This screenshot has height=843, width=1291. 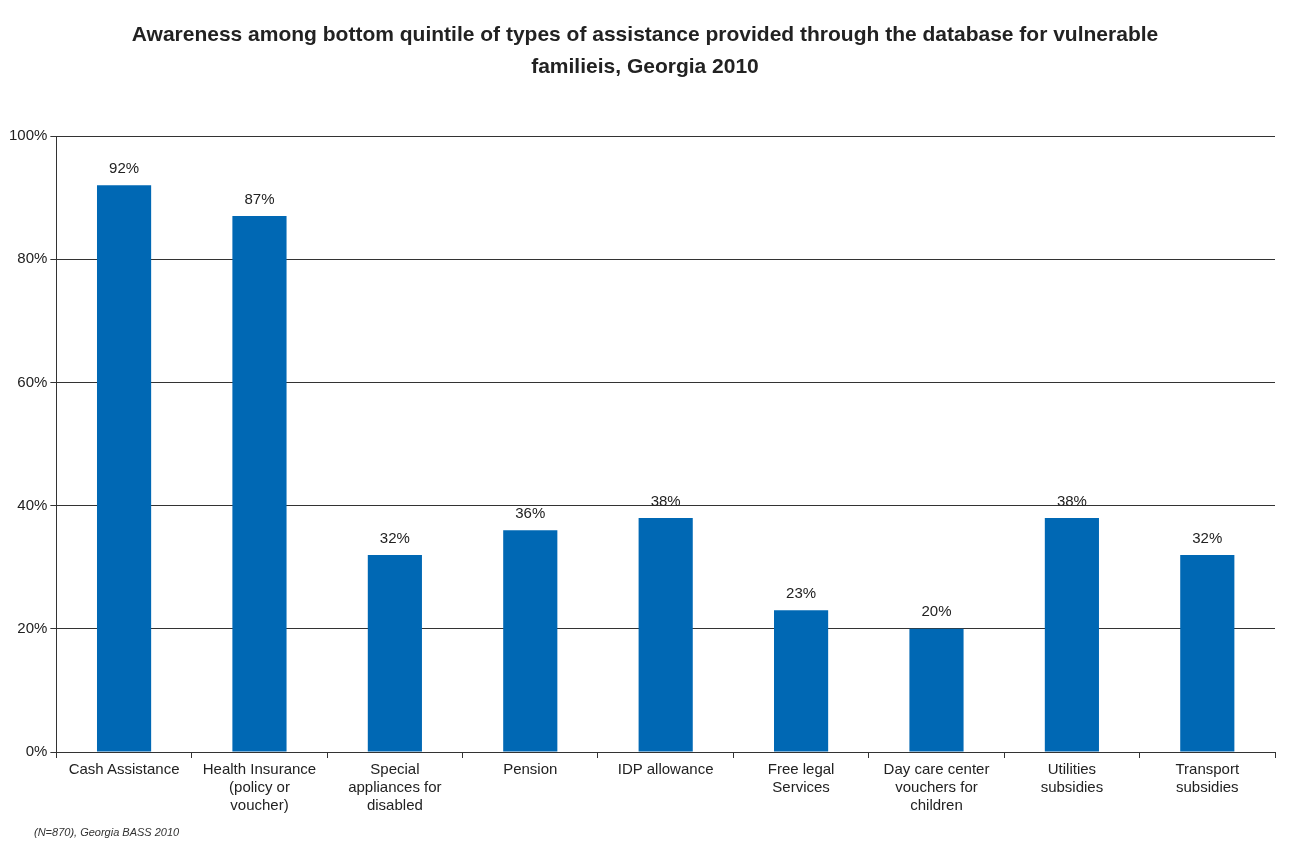 What do you see at coordinates (107, 832) in the screenshot?
I see `text: (N=870), Georgia BASS 2010` at bounding box center [107, 832].